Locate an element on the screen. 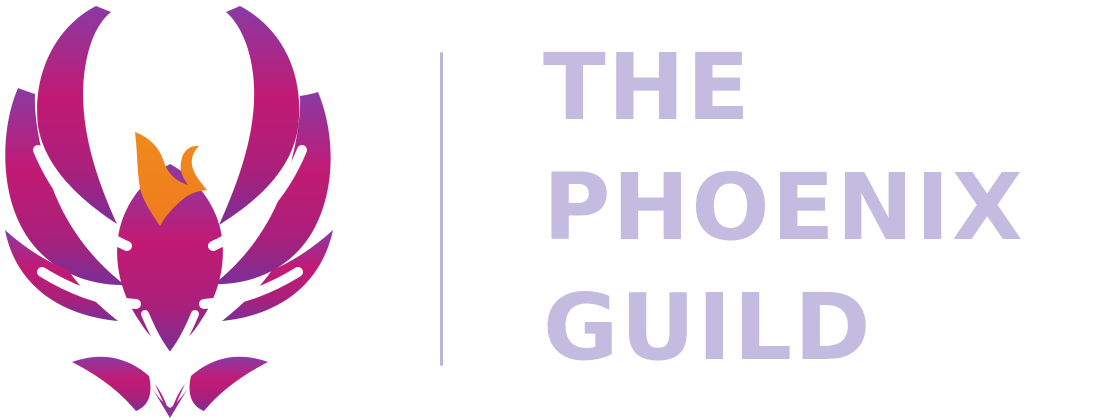  wordmark-line-the: THE is located at coordinates (647, 87).